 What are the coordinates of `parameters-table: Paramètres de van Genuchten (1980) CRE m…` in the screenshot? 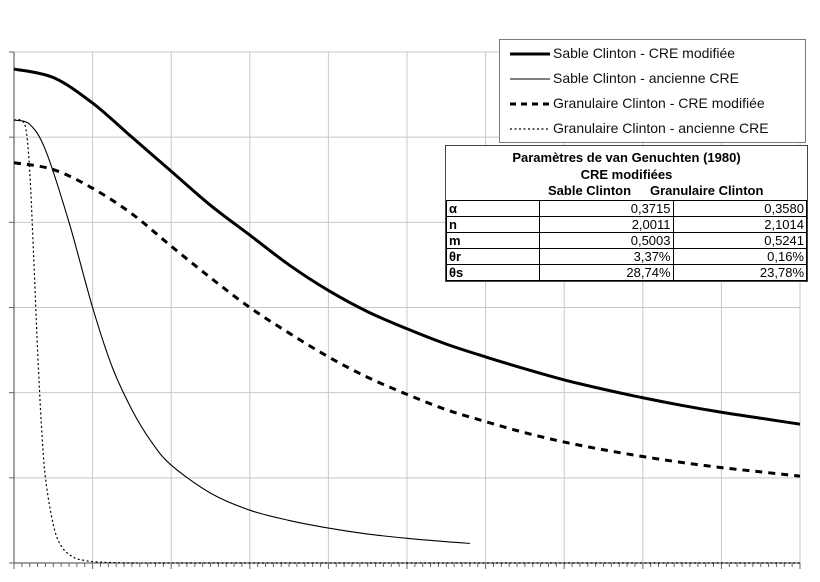 It's located at (626, 213).